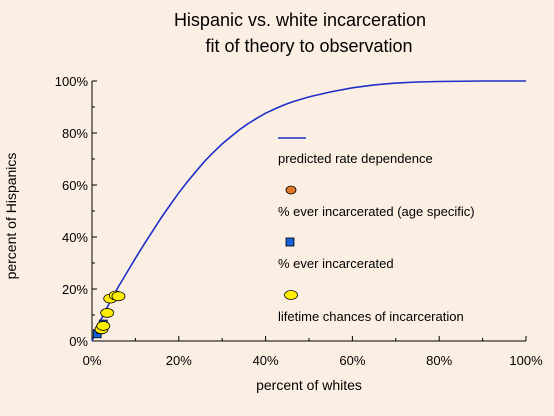 This screenshot has height=416, width=554. Describe the element at coordinates (75, 185) in the screenshot. I see `y-tick-label: 60%` at that location.